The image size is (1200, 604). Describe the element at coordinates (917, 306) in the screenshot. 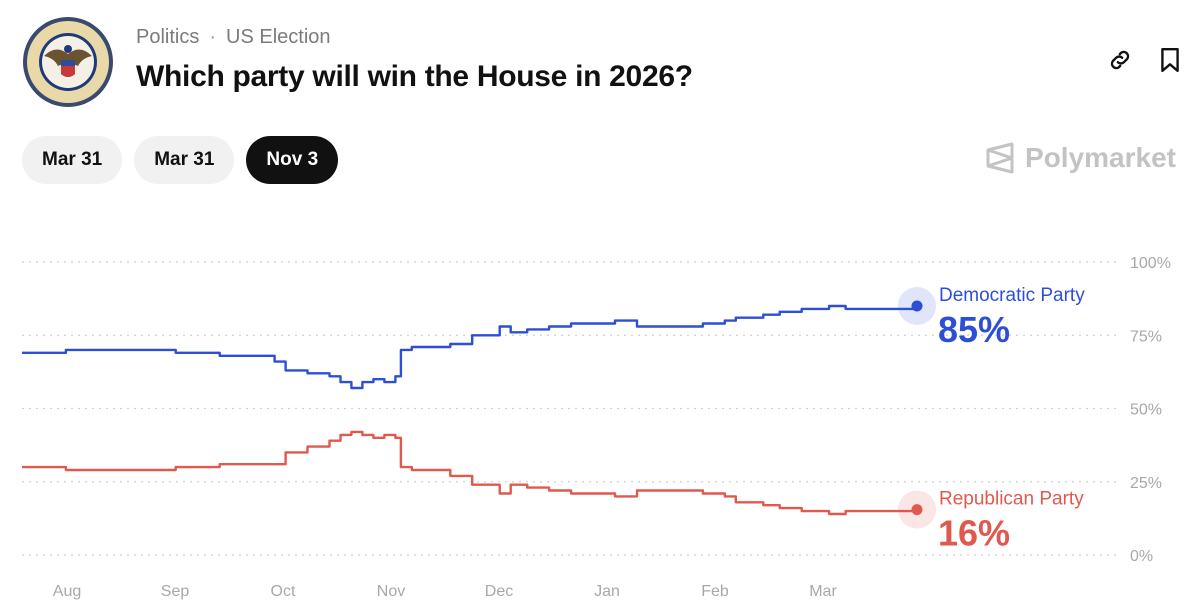

I see `endpoint-dot-democratic` at that location.